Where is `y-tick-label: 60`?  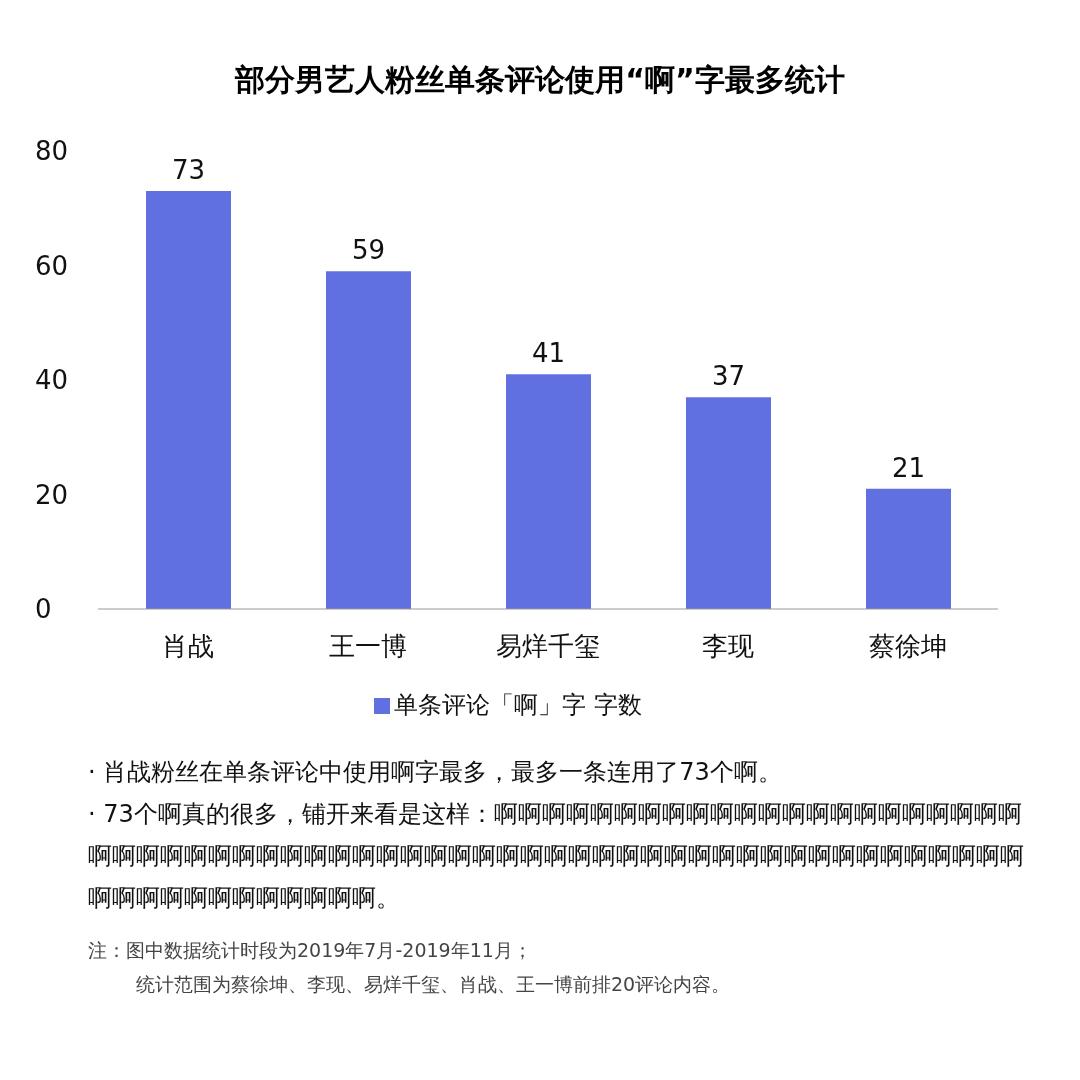 y-tick-label: 60 is located at coordinates (52, 265).